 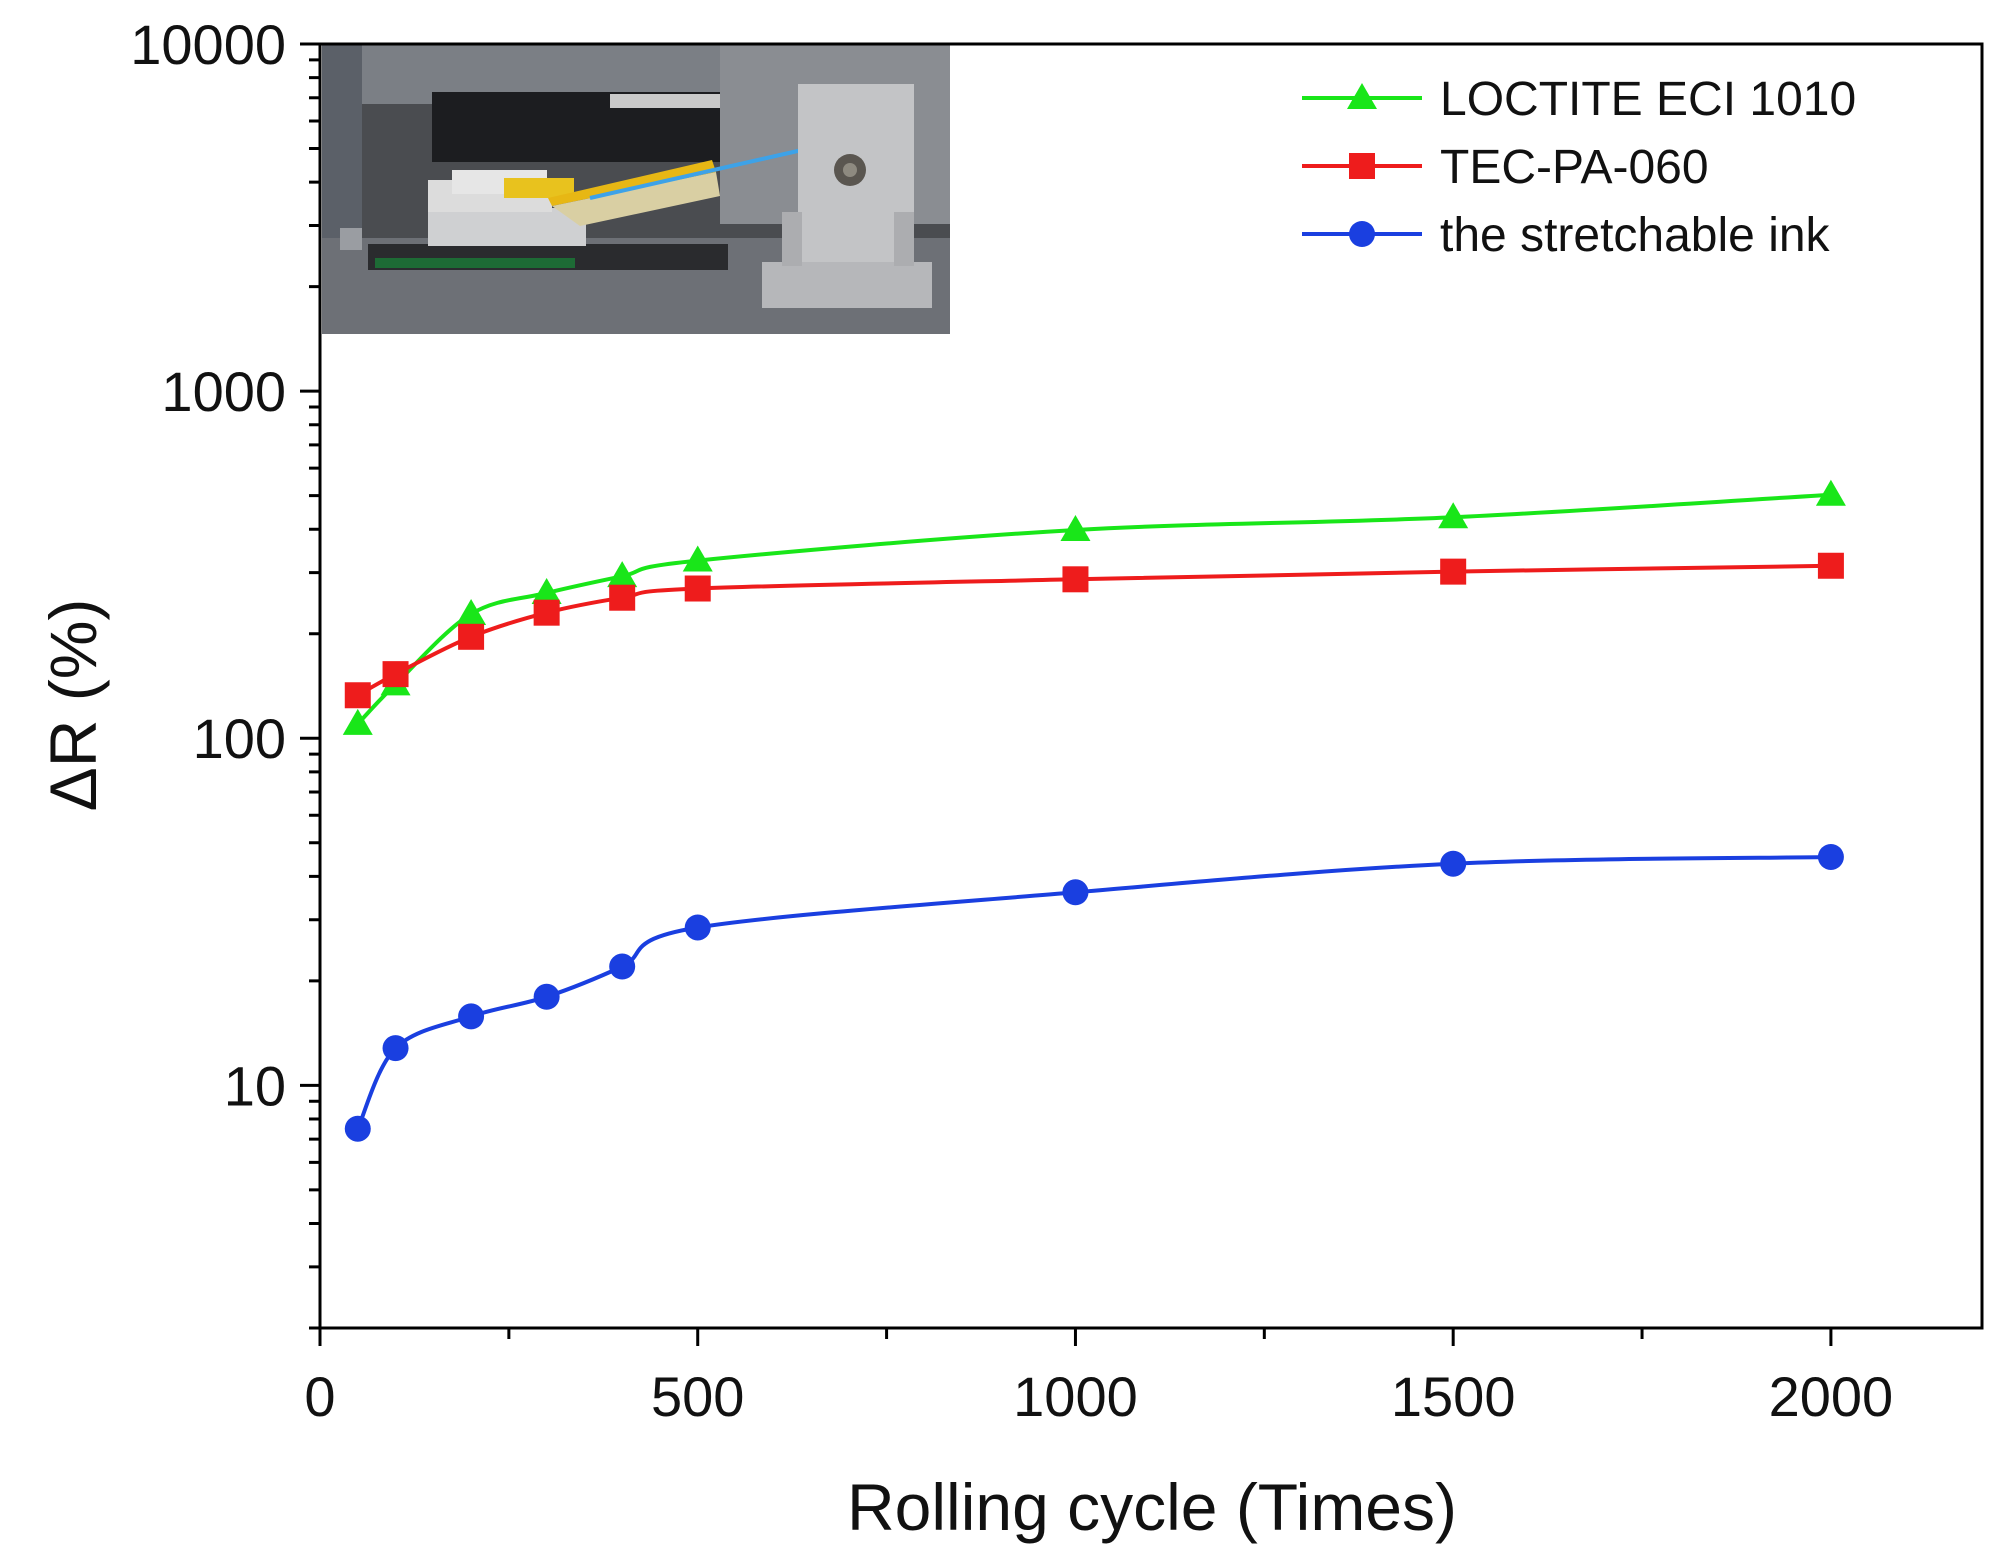 I want to click on legend-marker-the-stretchable-ink, so click(x=1362, y=234).